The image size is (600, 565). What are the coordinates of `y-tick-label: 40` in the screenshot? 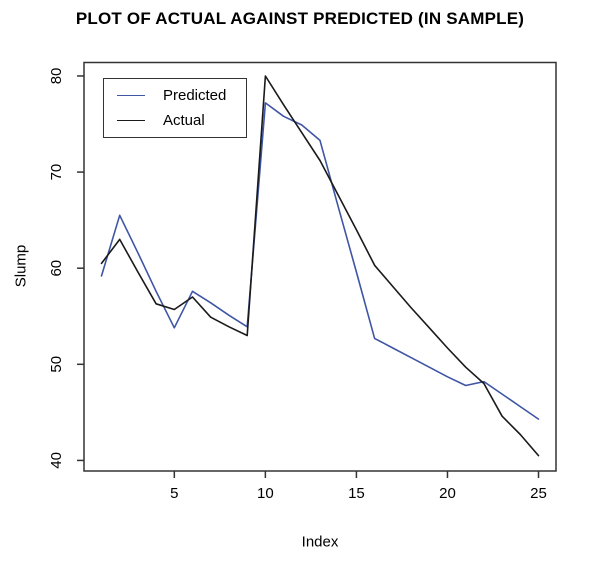 It's located at (56, 460).